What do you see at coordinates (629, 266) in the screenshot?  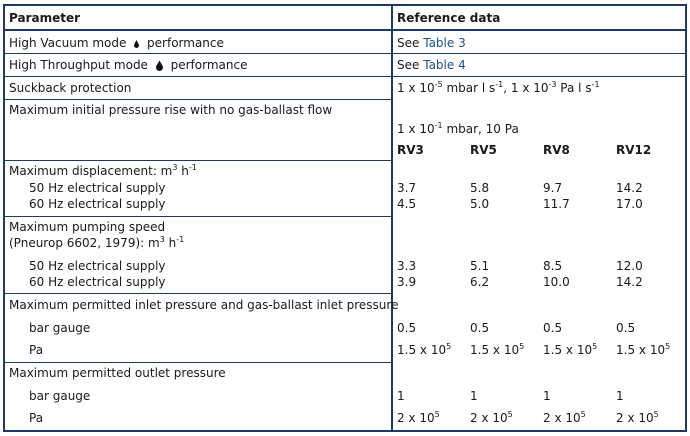 I see `speed50-rv12: 12.0` at bounding box center [629, 266].